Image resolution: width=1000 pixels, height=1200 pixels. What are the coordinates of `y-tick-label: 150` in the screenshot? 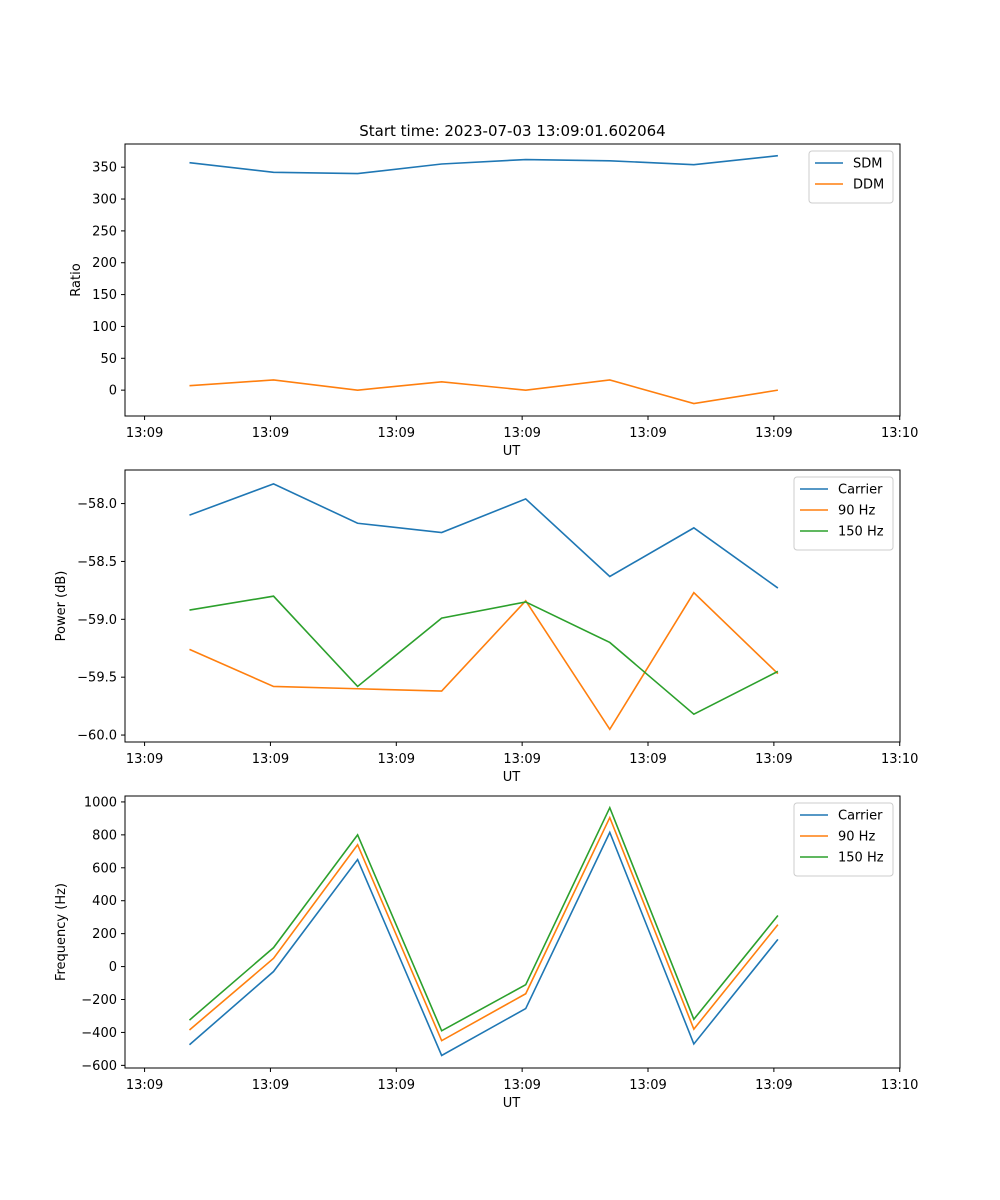 It's located at (104, 295).